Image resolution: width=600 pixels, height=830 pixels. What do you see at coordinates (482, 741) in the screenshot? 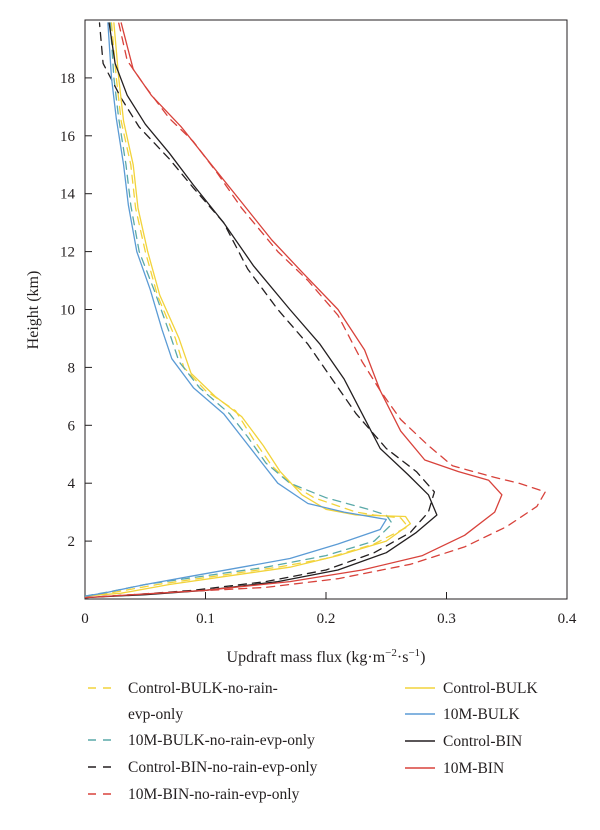
I see `legend-label: Control-BIN` at bounding box center [482, 741].